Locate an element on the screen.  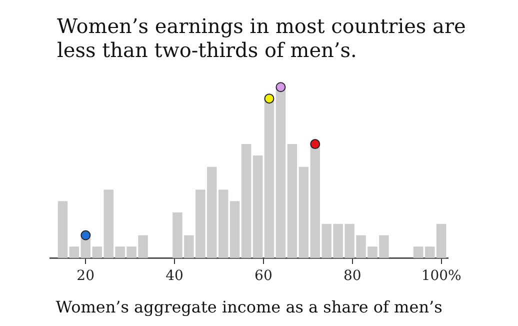
x-axis-title: Women’s aggregate income as a share of men’s is located at coordinates (249, 307).